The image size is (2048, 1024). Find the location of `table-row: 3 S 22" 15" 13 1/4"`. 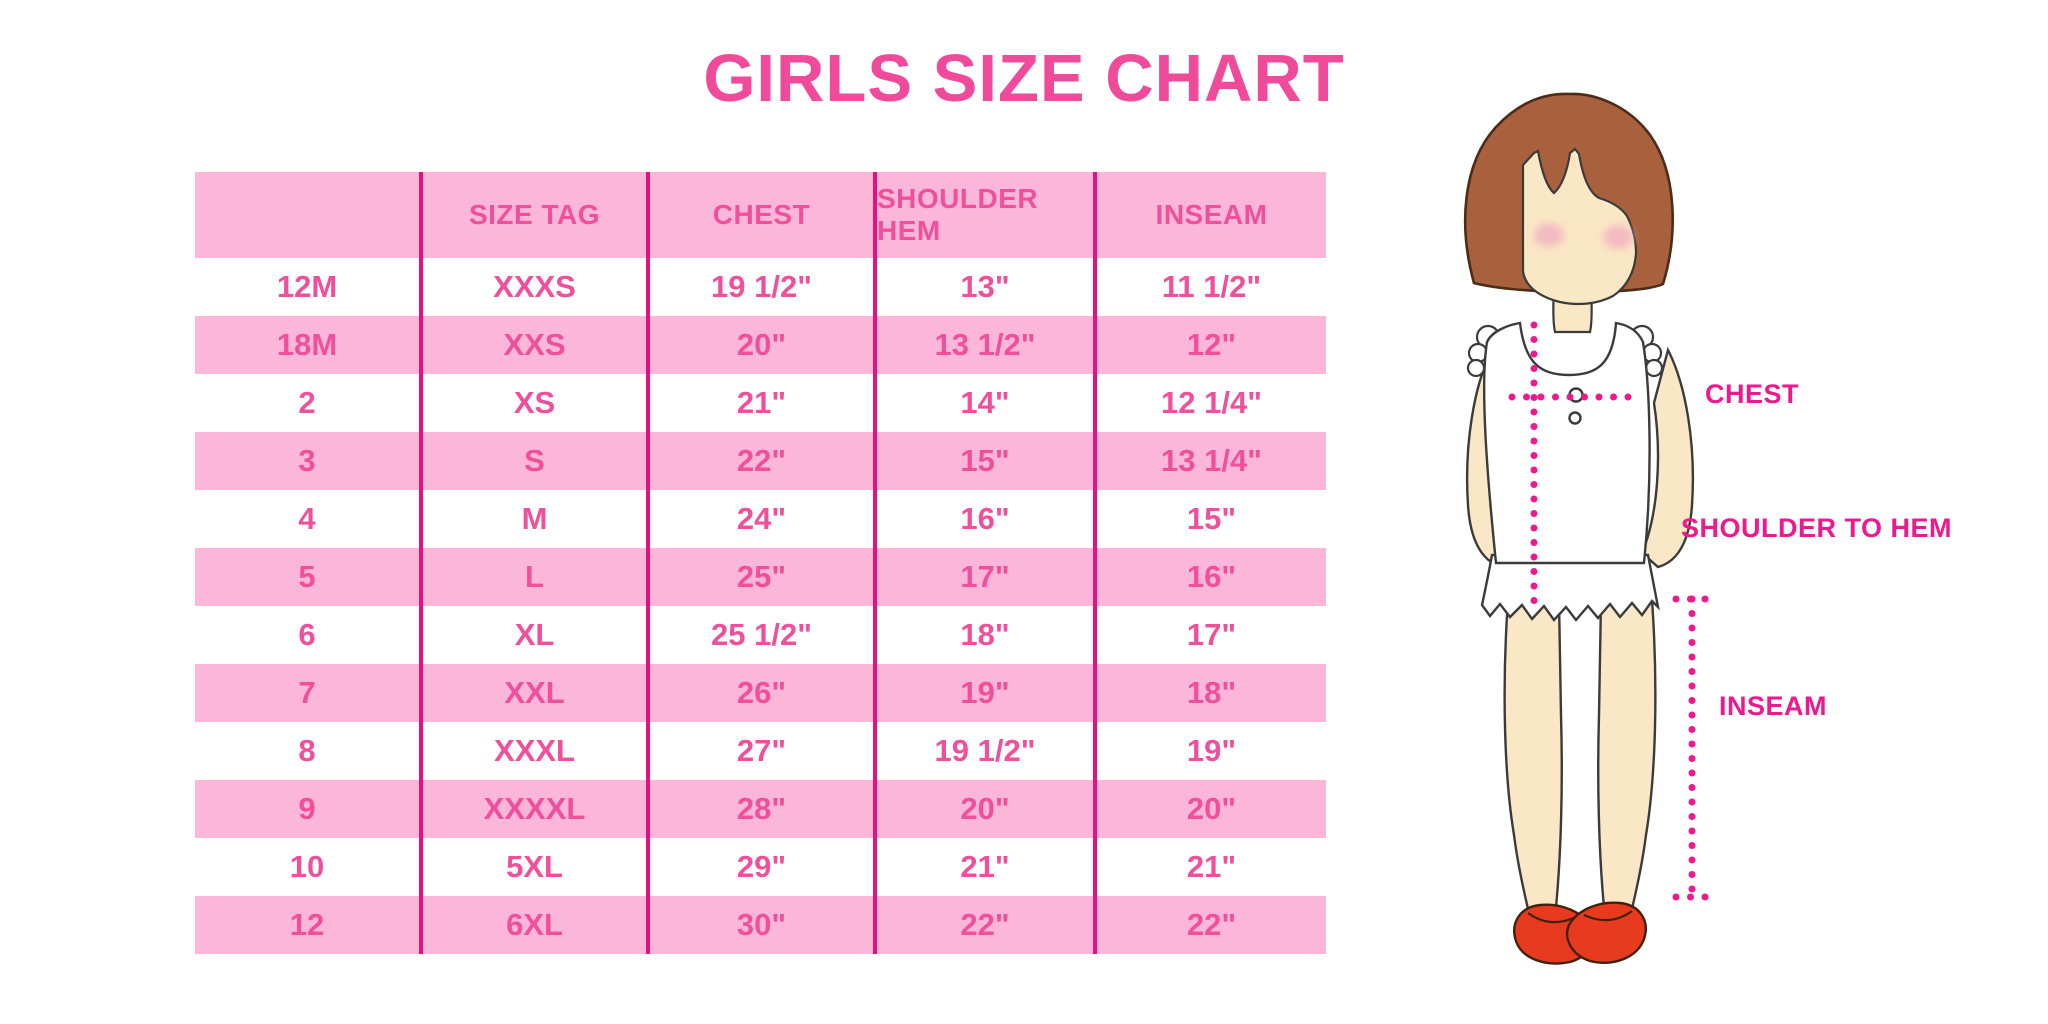

table-row: 3 S 22" 15" 13 1/4" is located at coordinates (760, 461).